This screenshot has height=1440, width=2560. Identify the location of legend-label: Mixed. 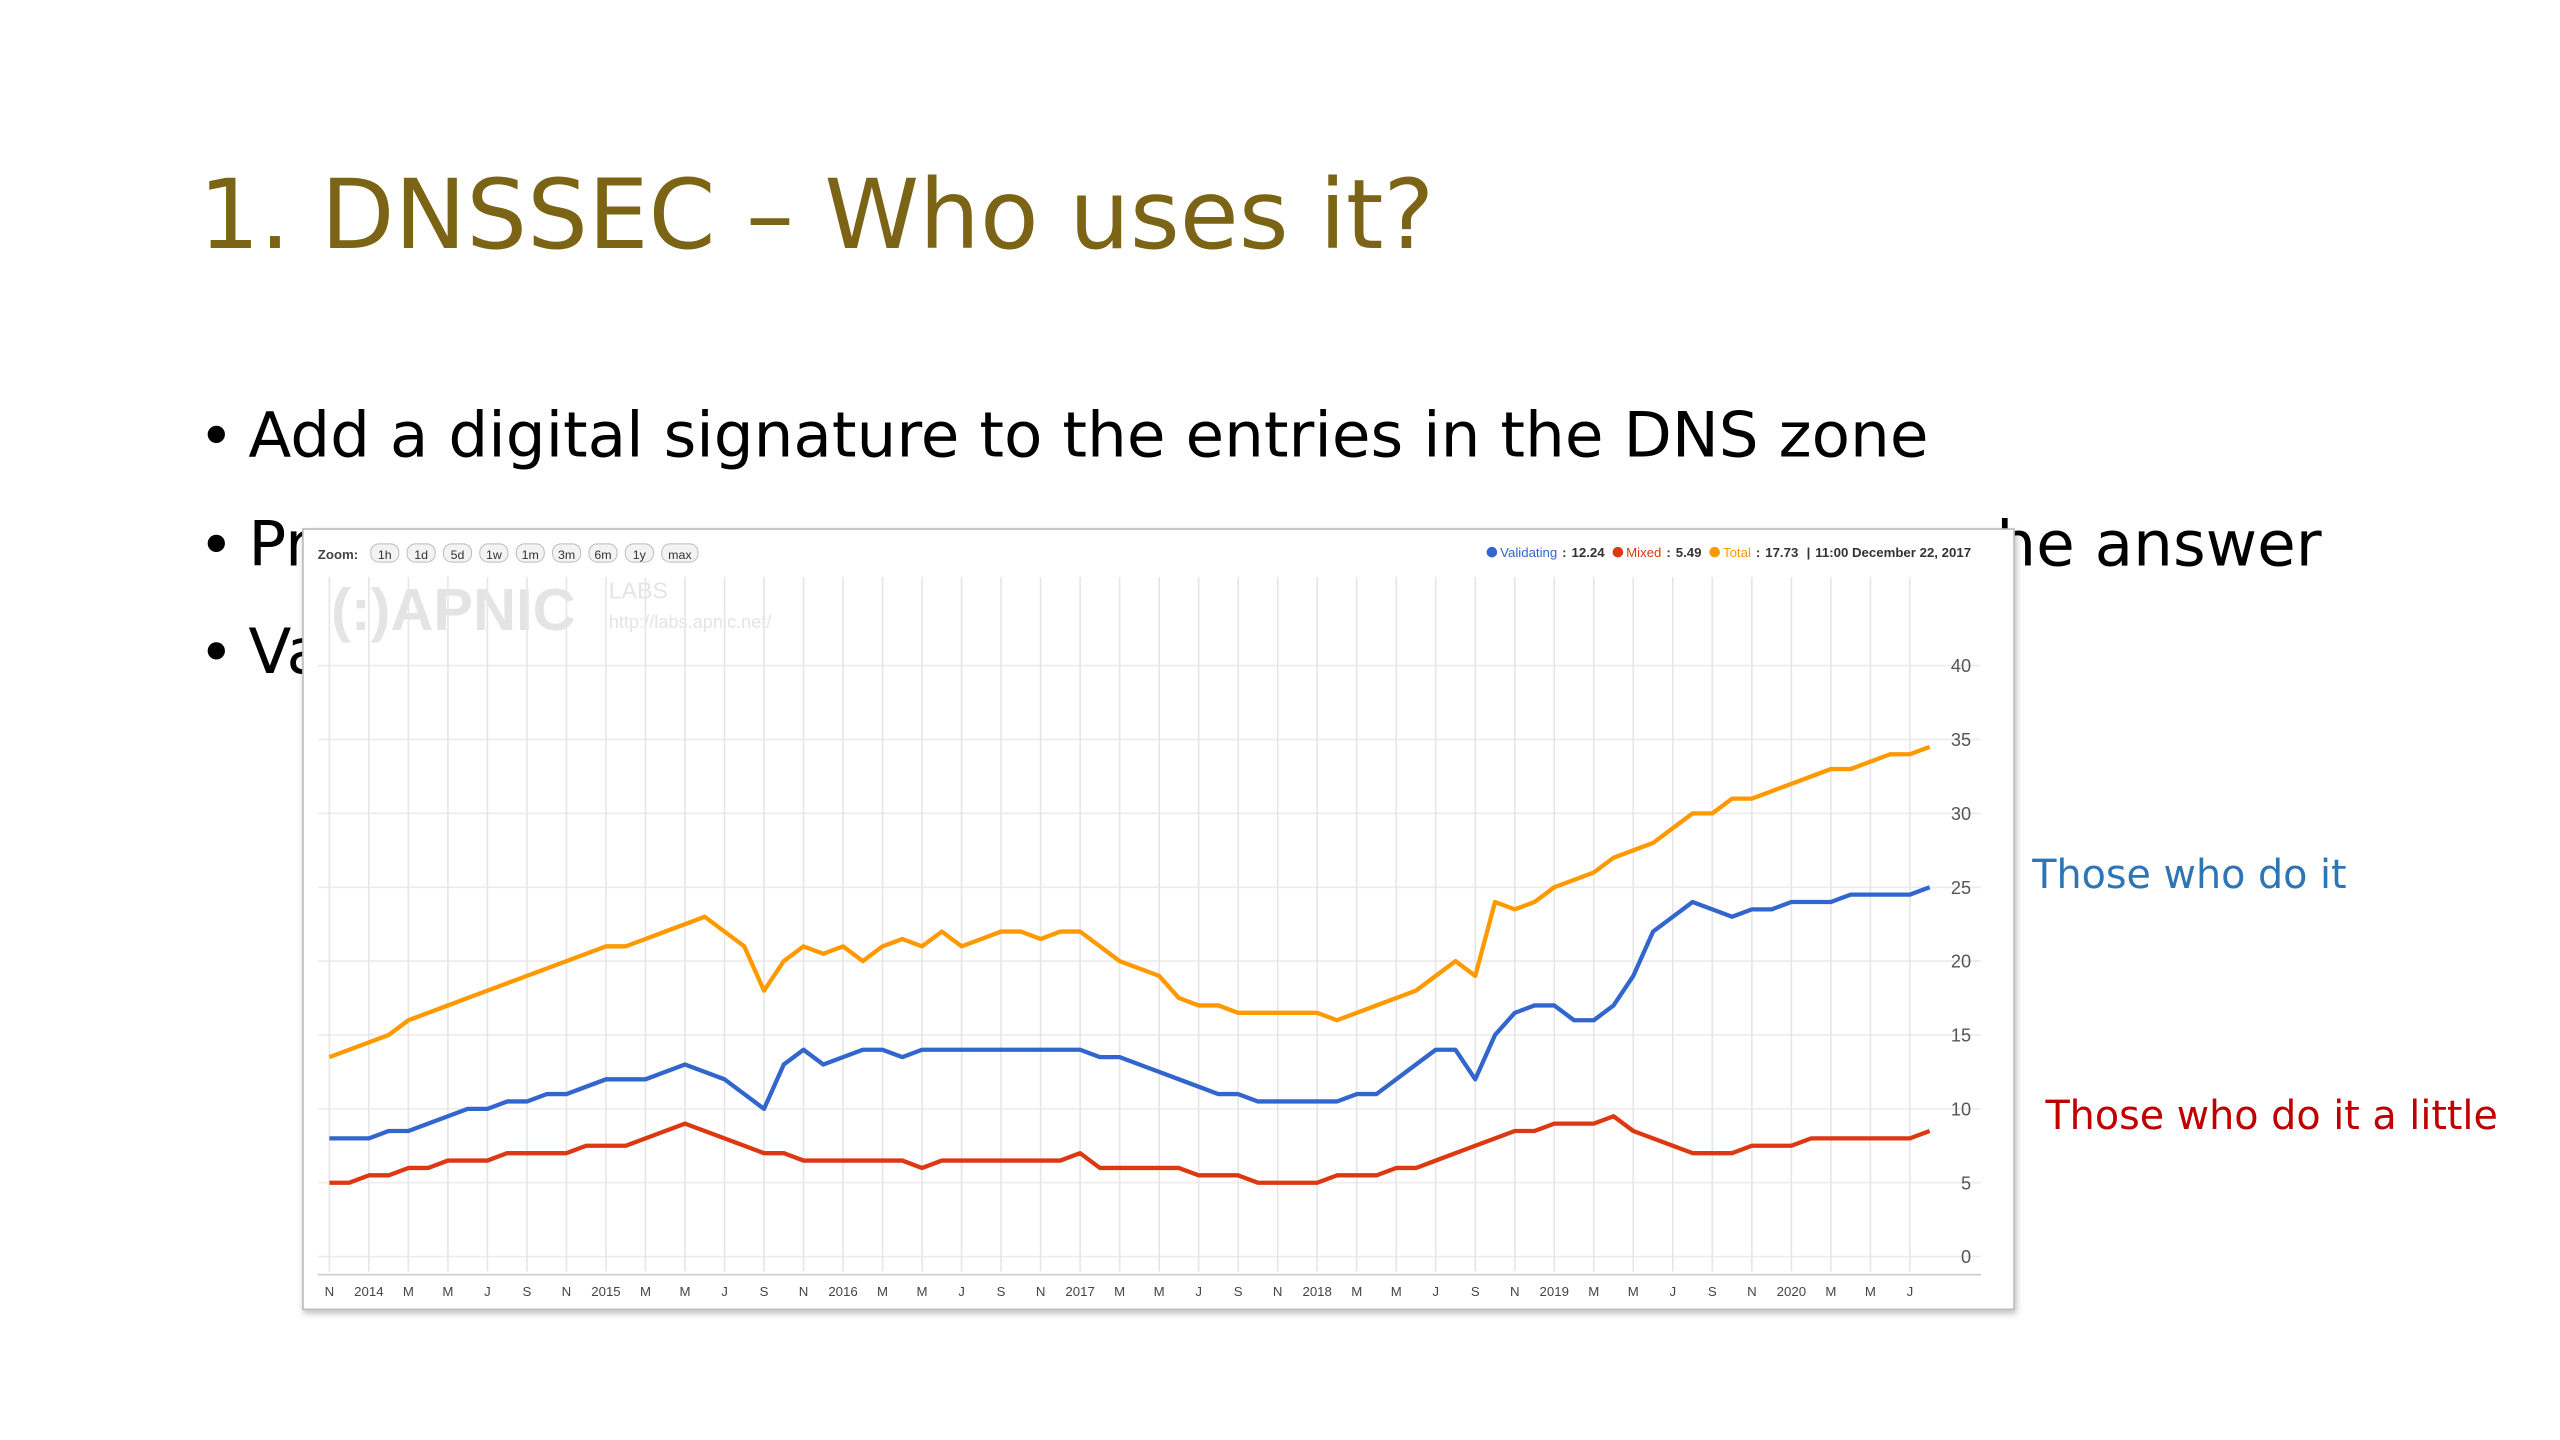
(1643, 552).